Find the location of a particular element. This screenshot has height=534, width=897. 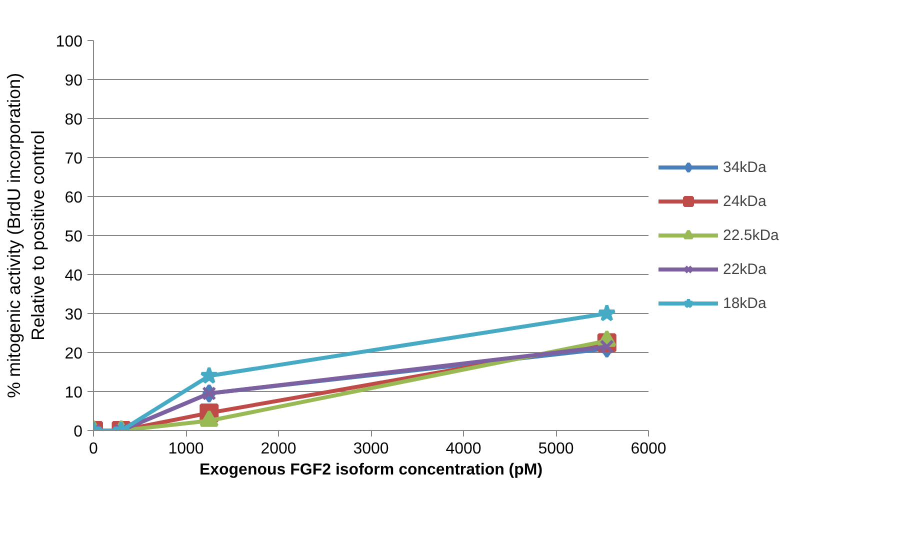

y-tick-label: 0 is located at coordinates (78, 432).